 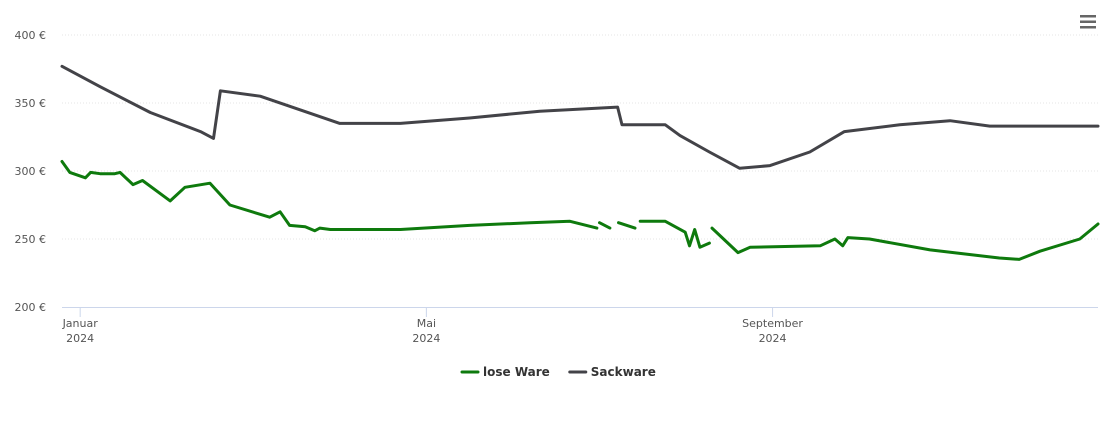 I want to click on menu-button, so click(x=1088, y=22).